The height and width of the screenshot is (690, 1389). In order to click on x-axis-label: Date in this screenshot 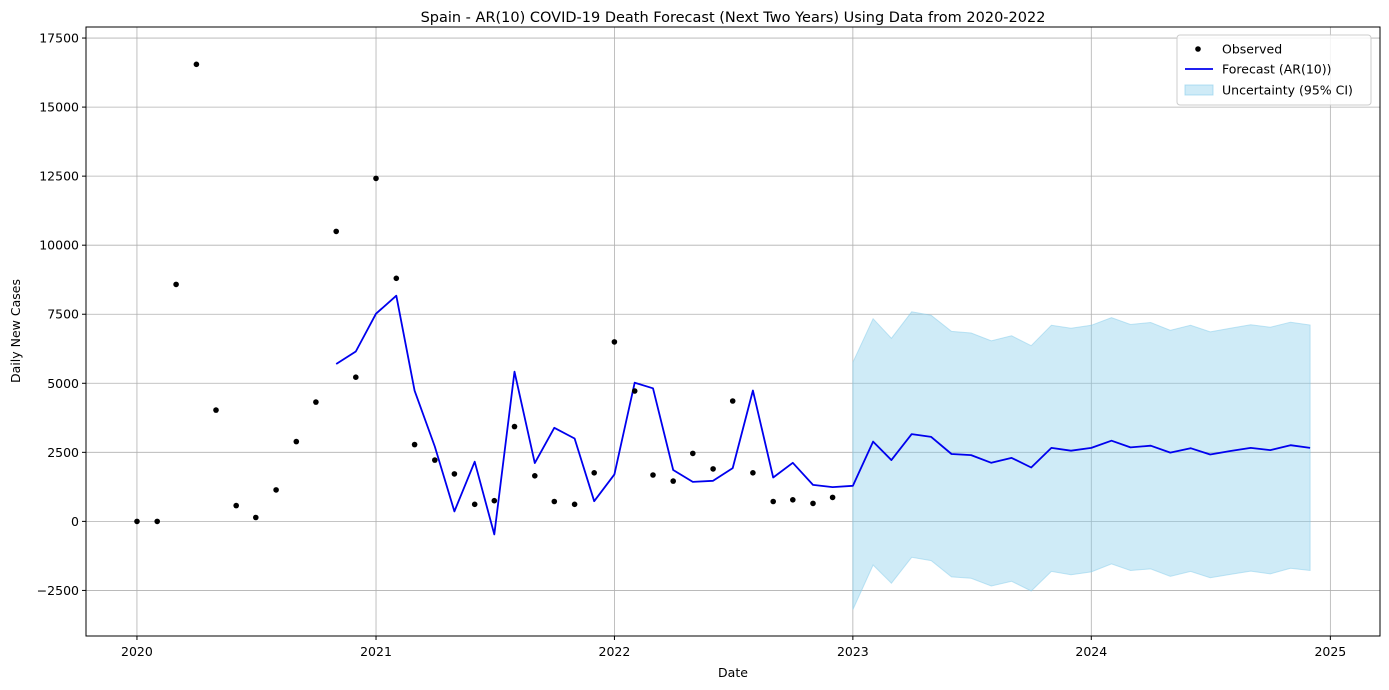, I will do `click(733, 672)`.